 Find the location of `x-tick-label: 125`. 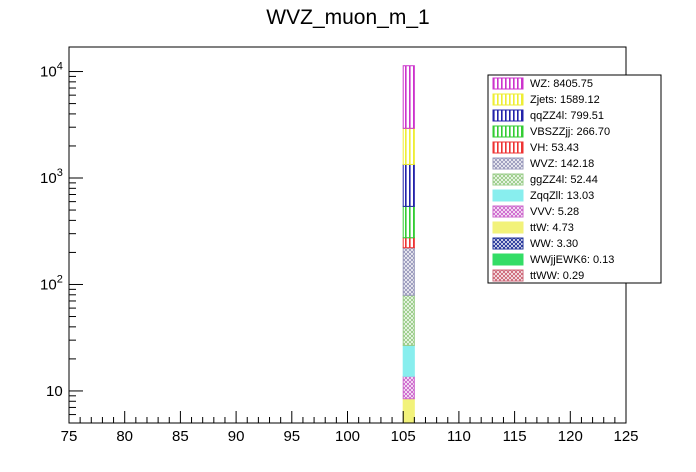

x-tick-label: 125 is located at coordinates (625, 436).